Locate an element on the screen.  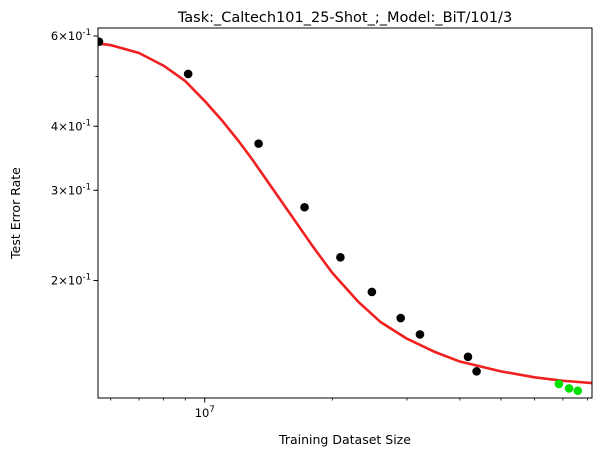
x-tick-label: 107 is located at coordinates (205, 412).